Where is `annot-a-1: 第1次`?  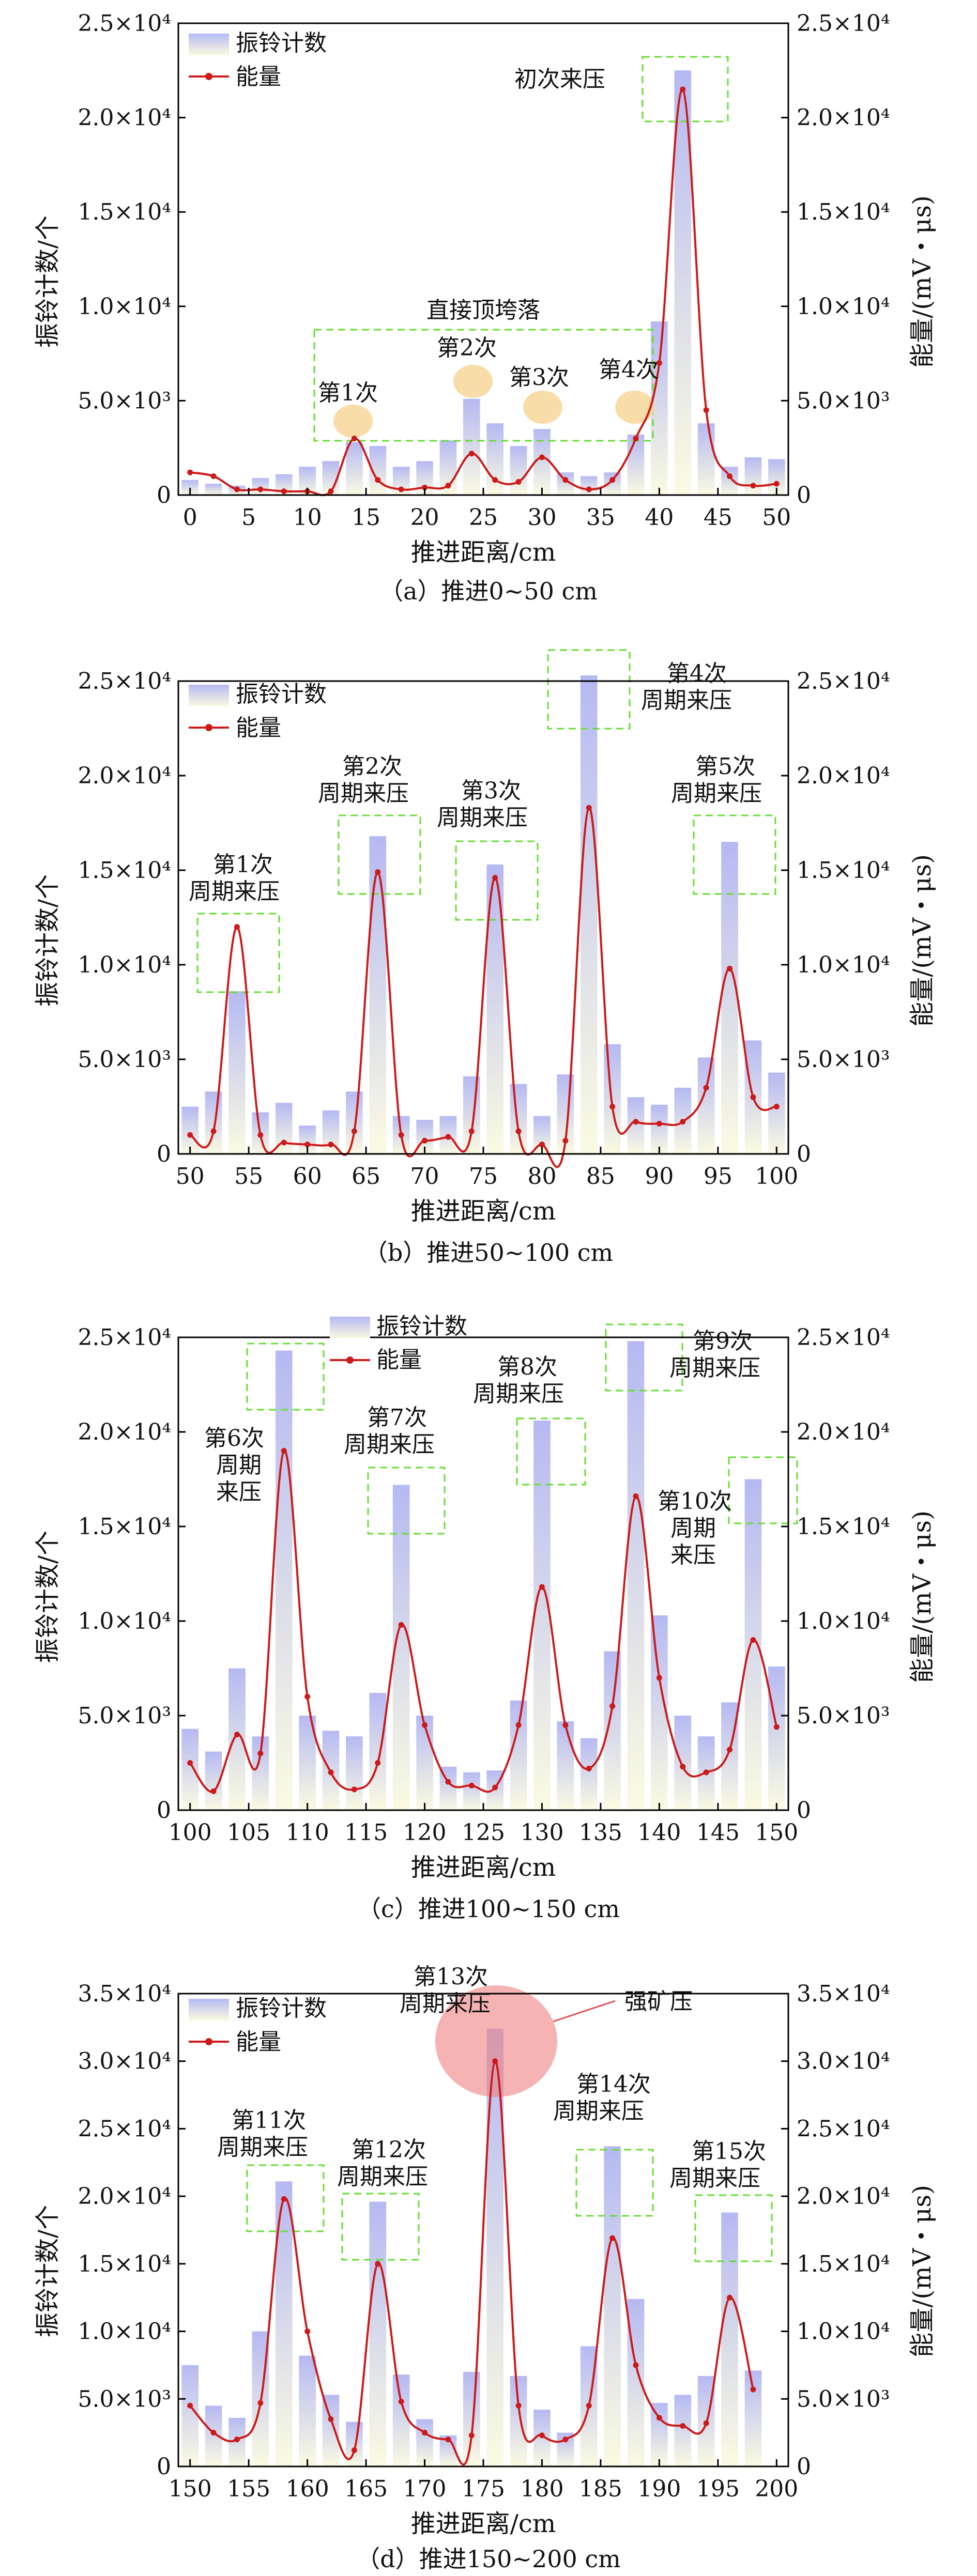
annot-a-1: 第1次 is located at coordinates (348, 393).